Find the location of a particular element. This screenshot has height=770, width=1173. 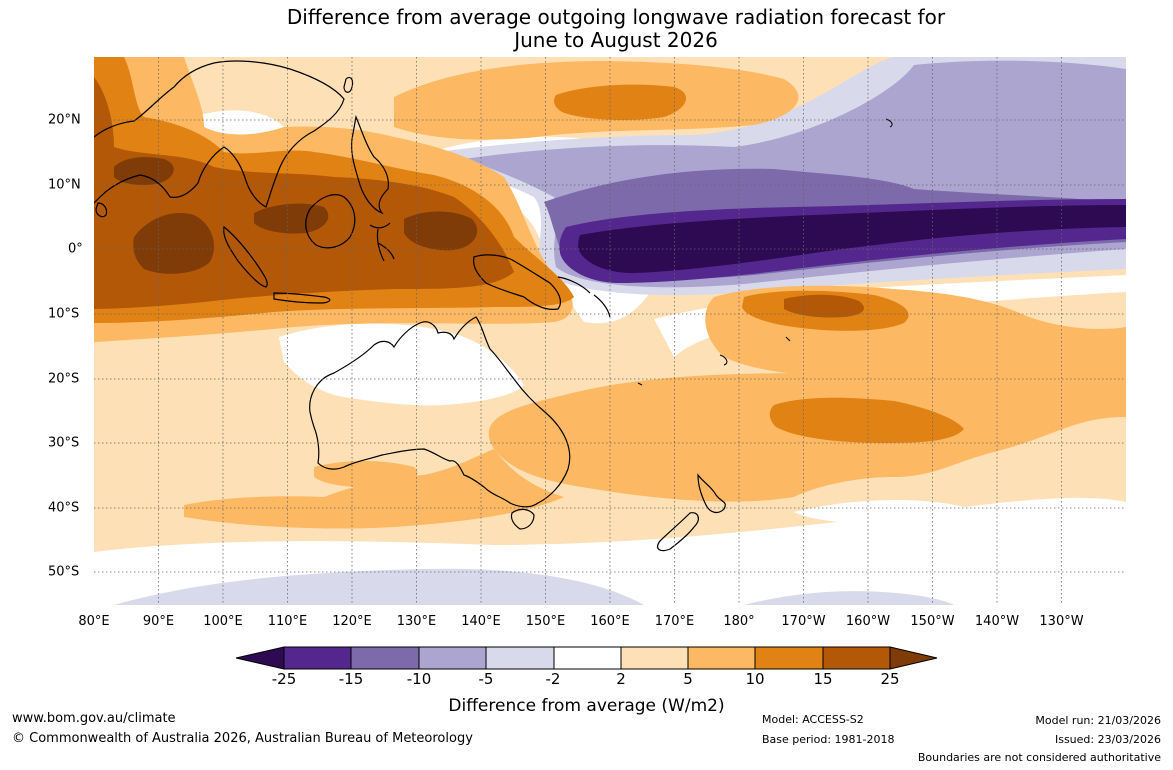

philippines-outline is located at coordinates (370, 164).